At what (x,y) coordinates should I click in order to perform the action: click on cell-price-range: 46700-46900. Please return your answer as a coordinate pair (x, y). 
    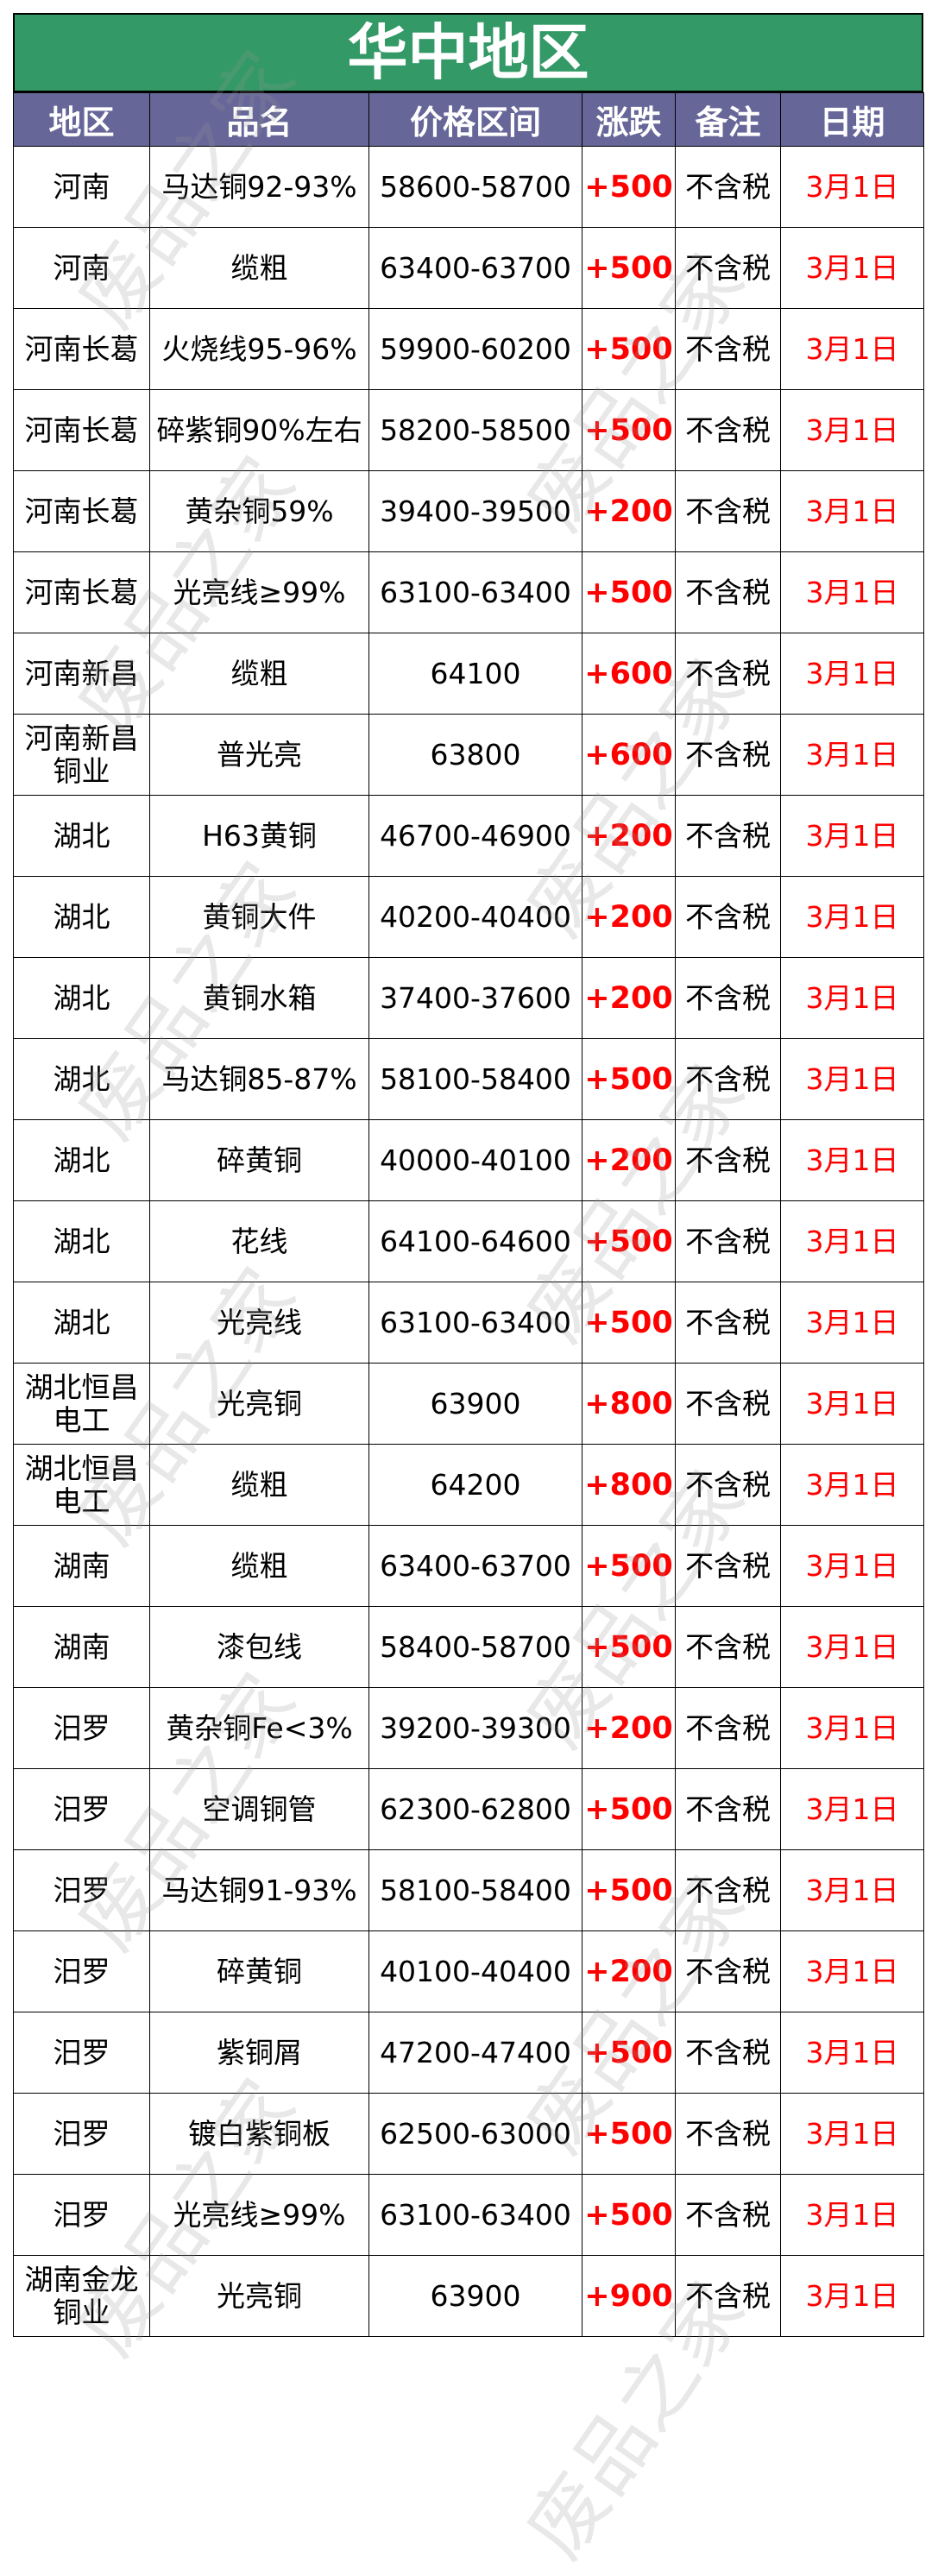
    Looking at the image, I should click on (475, 836).